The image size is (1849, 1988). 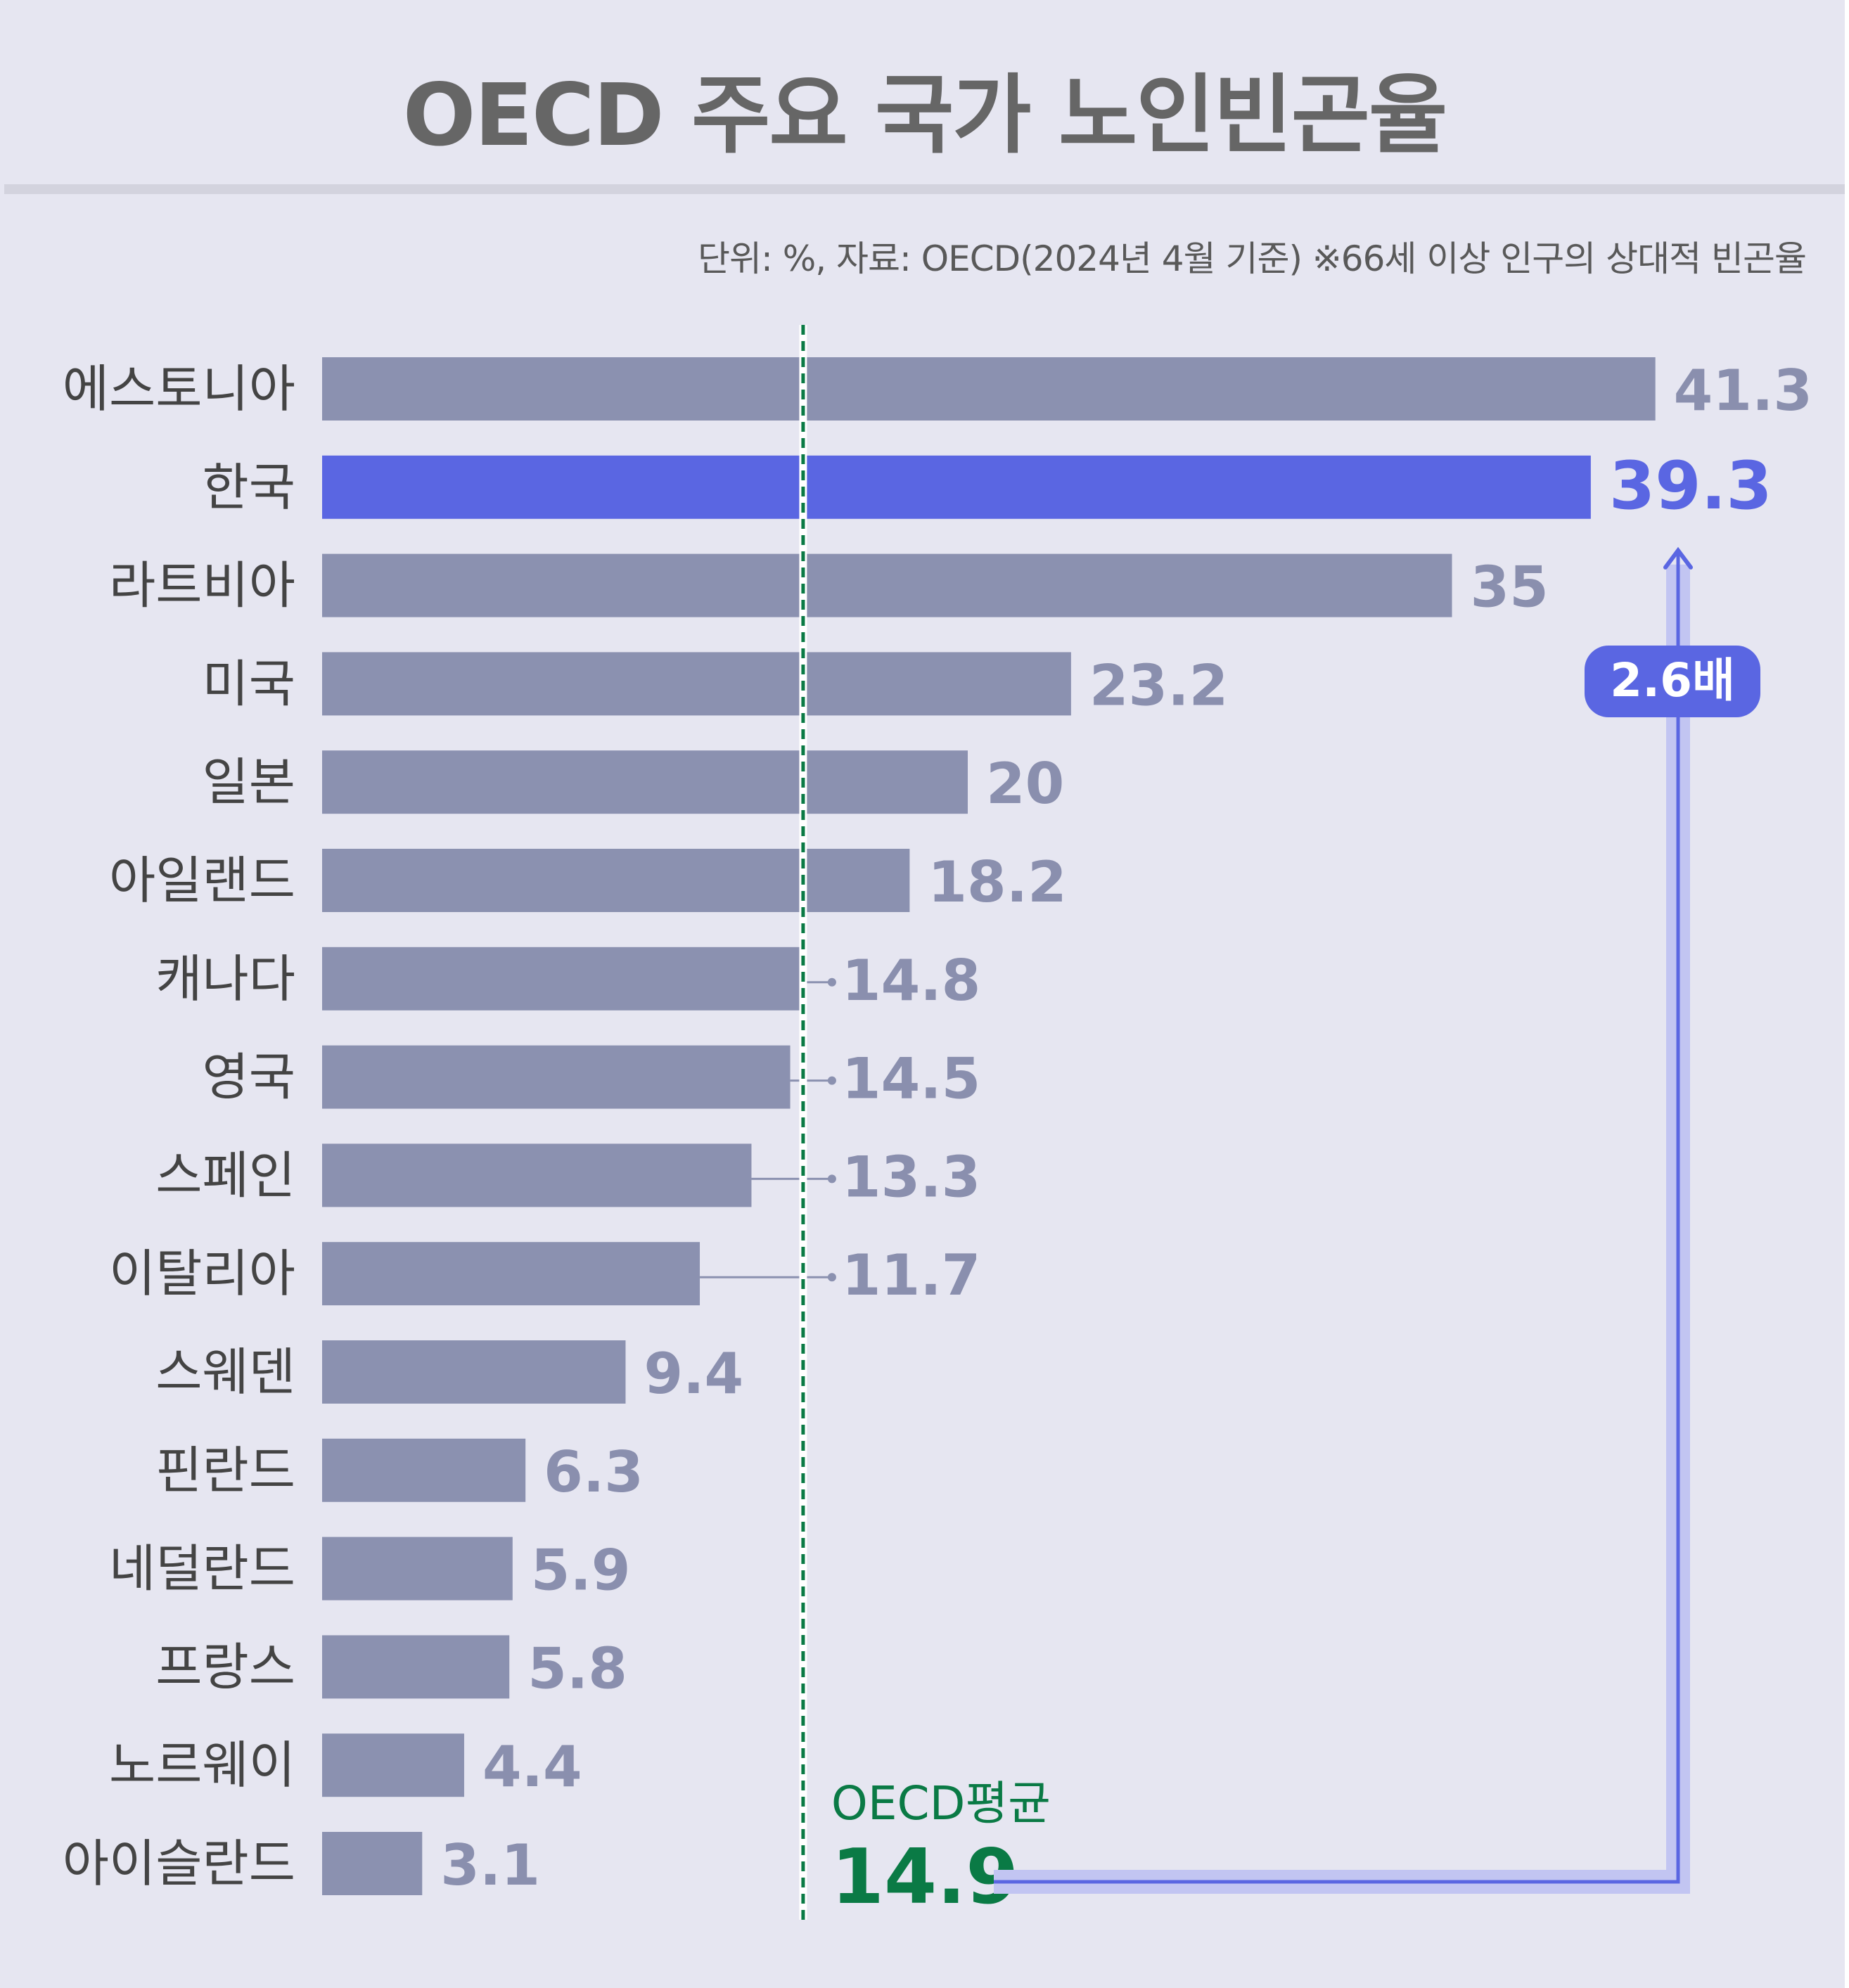 I want to click on ratio-label: 2.6배, so click(x=1672, y=680).